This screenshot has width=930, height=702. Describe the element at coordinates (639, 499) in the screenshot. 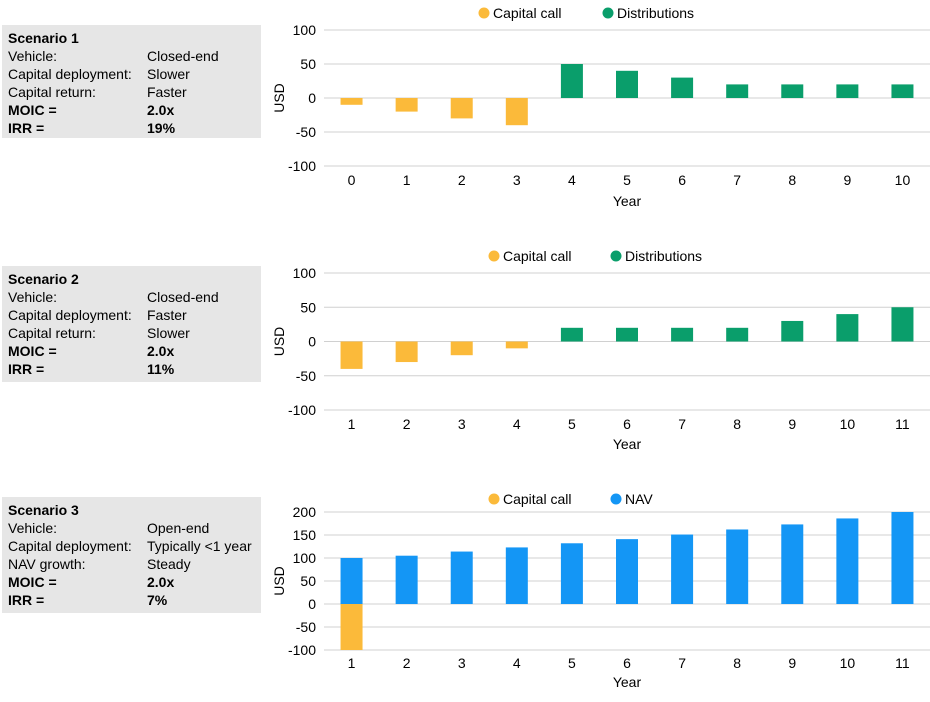

I see `legend-label: NAV` at that location.